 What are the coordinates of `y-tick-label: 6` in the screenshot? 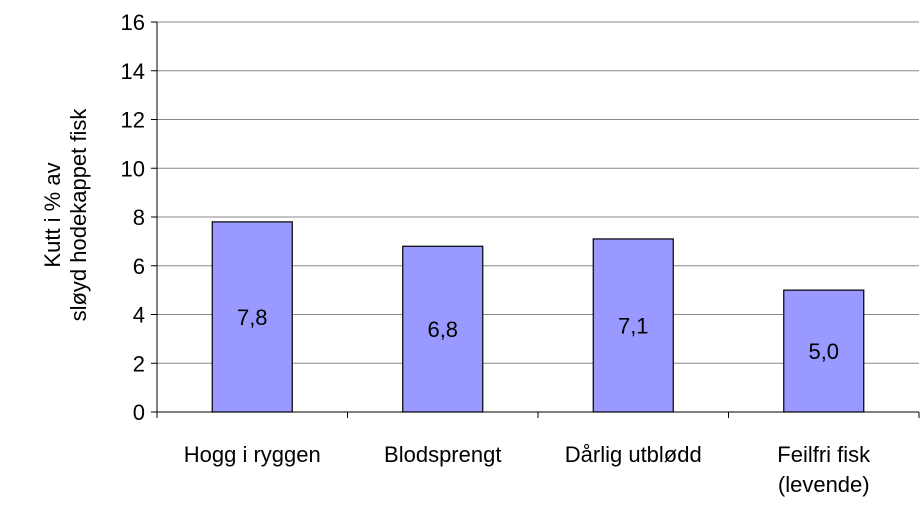 It's located at (139, 266).